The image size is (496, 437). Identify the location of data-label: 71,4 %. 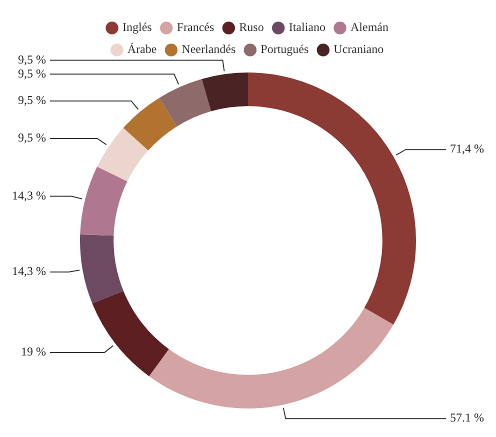
(467, 149).